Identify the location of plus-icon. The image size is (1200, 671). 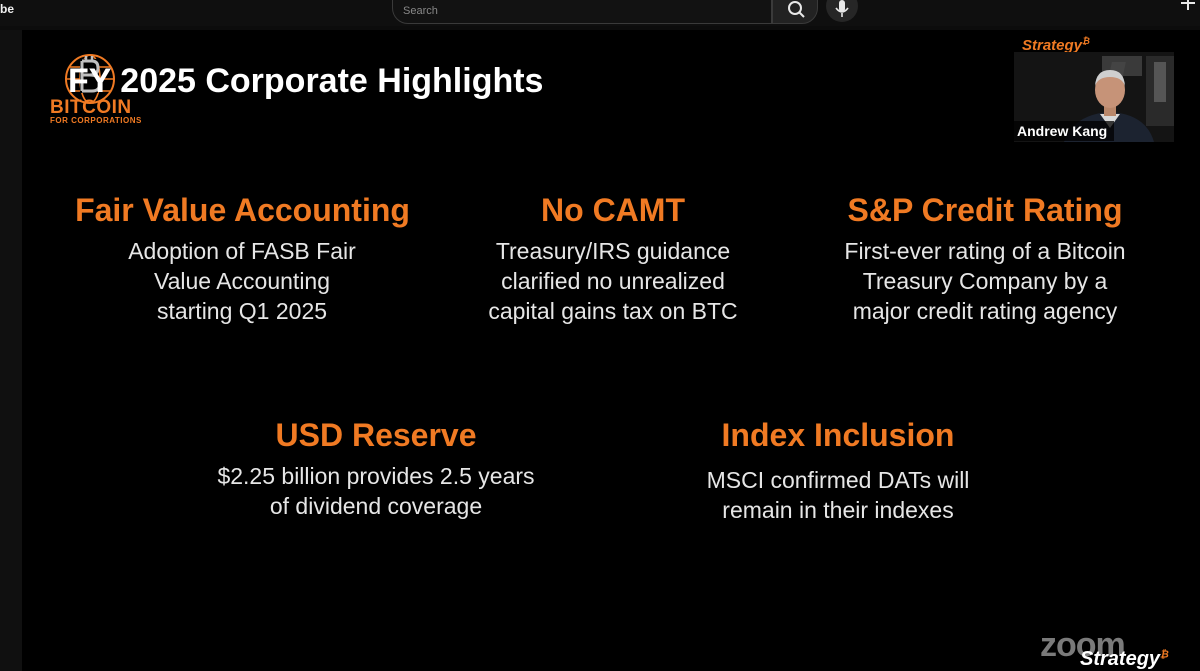
(1188, 5).